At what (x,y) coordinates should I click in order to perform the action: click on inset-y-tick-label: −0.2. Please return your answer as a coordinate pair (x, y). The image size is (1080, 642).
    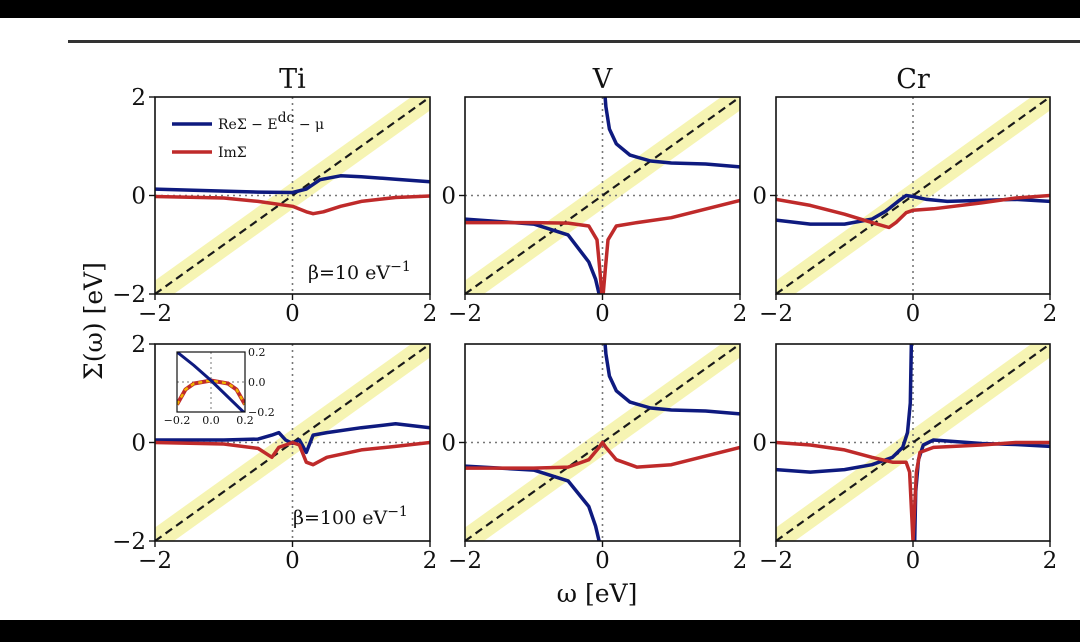
    Looking at the image, I should click on (261, 412).